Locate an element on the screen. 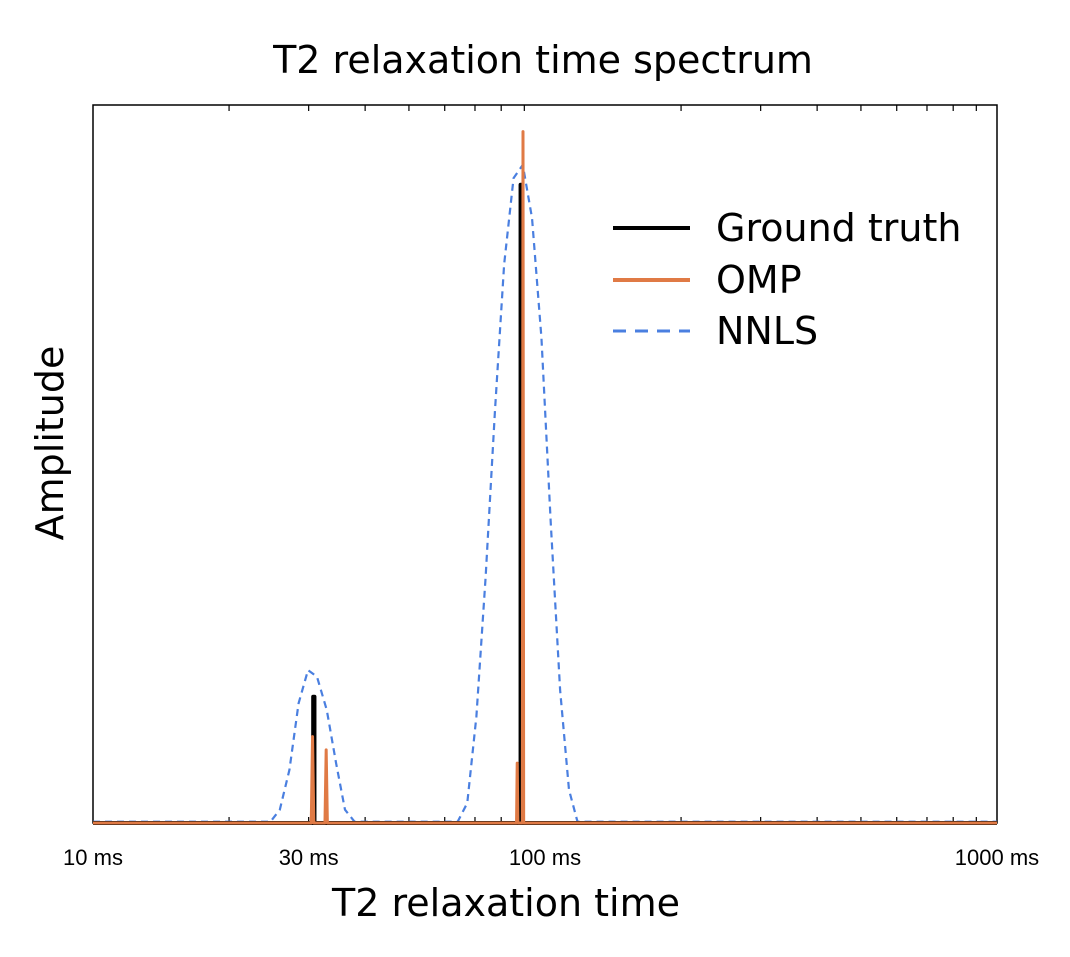 This screenshot has width=1070, height=957. x-axis-label: T2 relaxation time is located at coordinates (505, 903).